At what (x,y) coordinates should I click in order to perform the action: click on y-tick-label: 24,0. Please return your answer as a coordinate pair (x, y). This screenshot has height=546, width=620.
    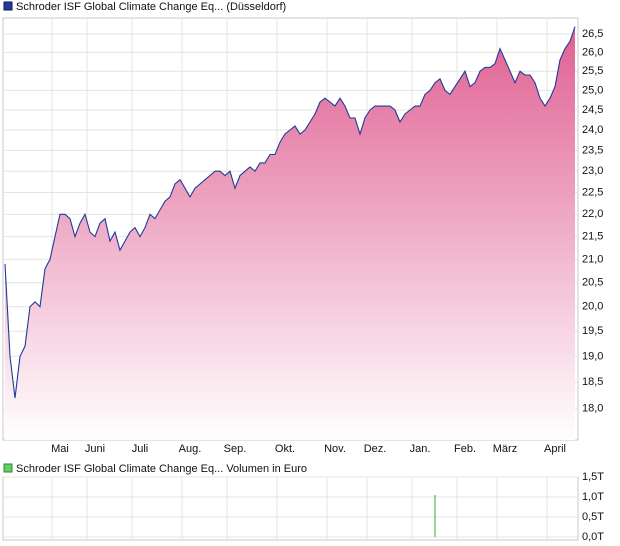
    Looking at the image, I should click on (592, 130).